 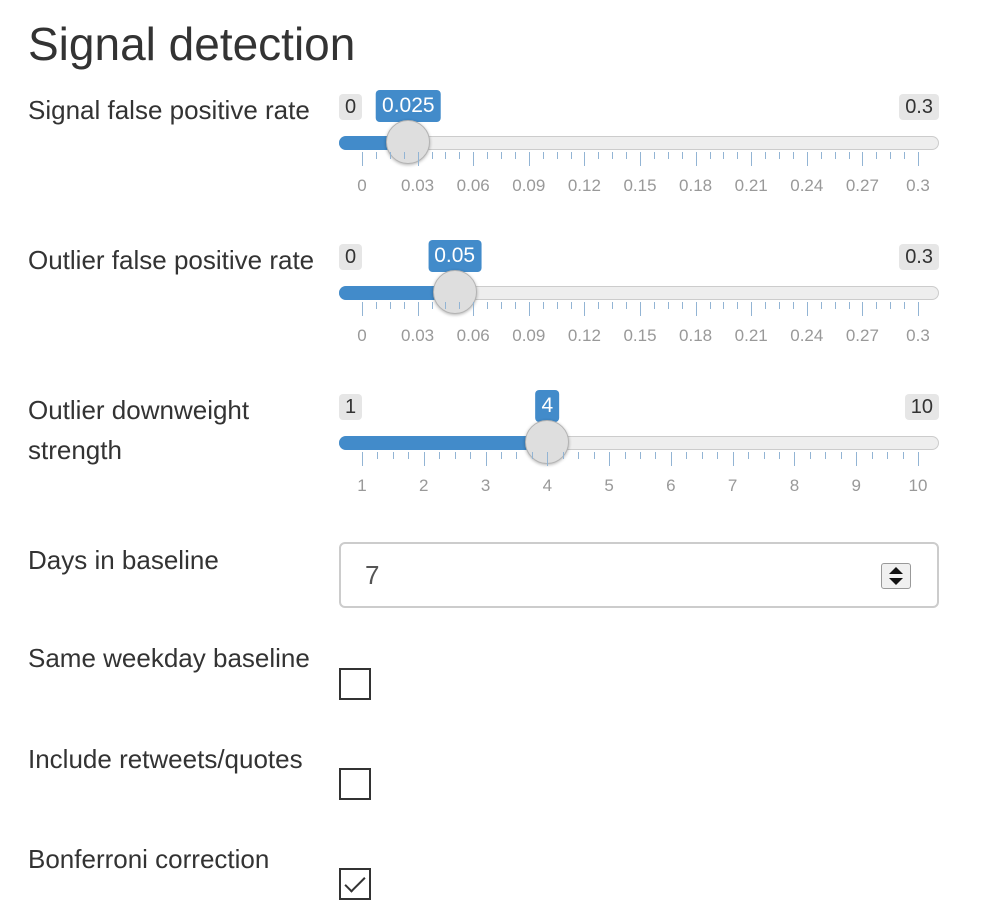 What do you see at coordinates (639, 452) in the screenshot?
I see `outlier-downweight-slider: 1 10 4 1 2 3 4 5 6 7 8 9 10` at bounding box center [639, 452].